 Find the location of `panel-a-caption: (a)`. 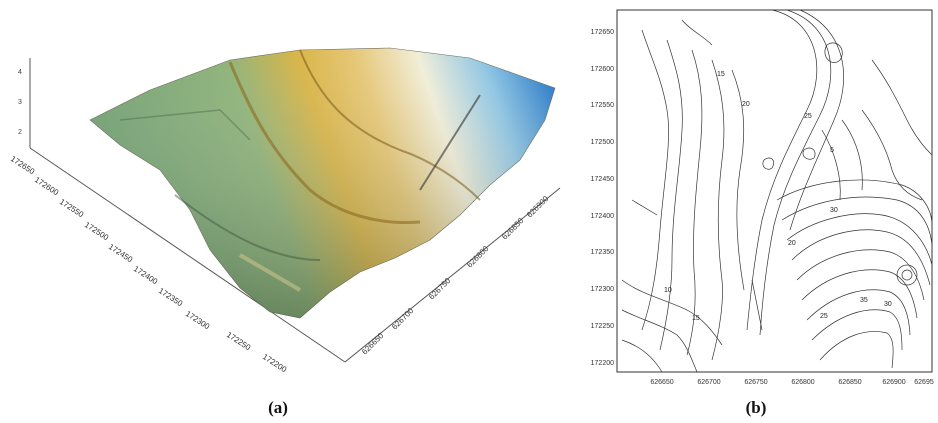

panel-a-caption: (a) is located at coordinates (278, 407).